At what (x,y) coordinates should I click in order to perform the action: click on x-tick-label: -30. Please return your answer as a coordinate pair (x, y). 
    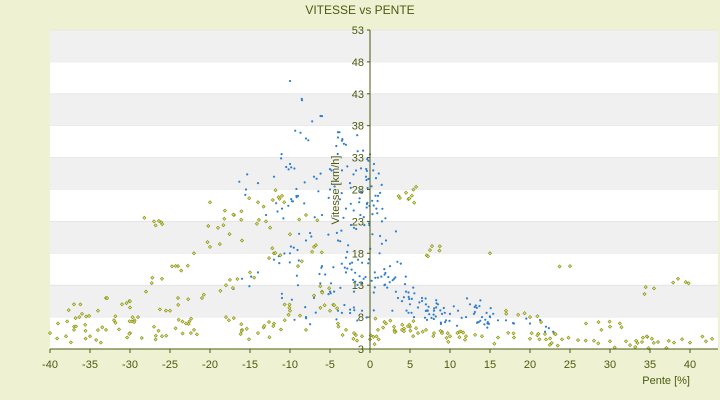
    Looking at the image, I should click on (130, 365).